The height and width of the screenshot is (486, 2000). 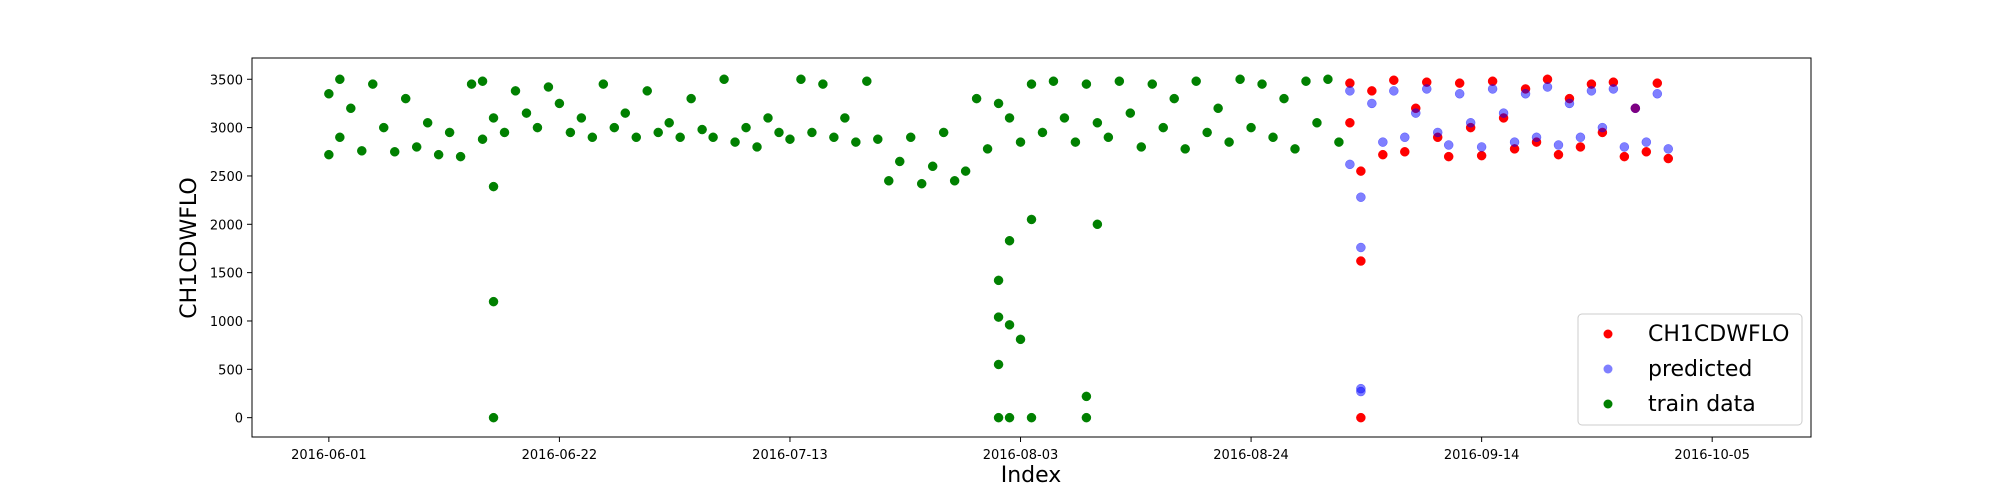 What do you see at coordinates (226, 322) in the screenshot?
I see `y-tick-label: 1000` at bounding box center [226, 322].